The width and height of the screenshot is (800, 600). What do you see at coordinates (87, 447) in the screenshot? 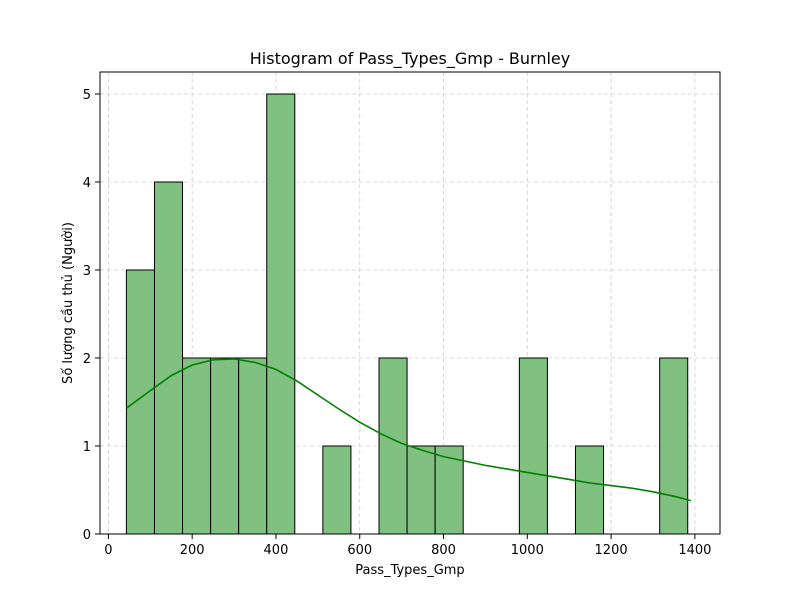
I see `y-tick-label: 1` at bounding box center [87, 447].